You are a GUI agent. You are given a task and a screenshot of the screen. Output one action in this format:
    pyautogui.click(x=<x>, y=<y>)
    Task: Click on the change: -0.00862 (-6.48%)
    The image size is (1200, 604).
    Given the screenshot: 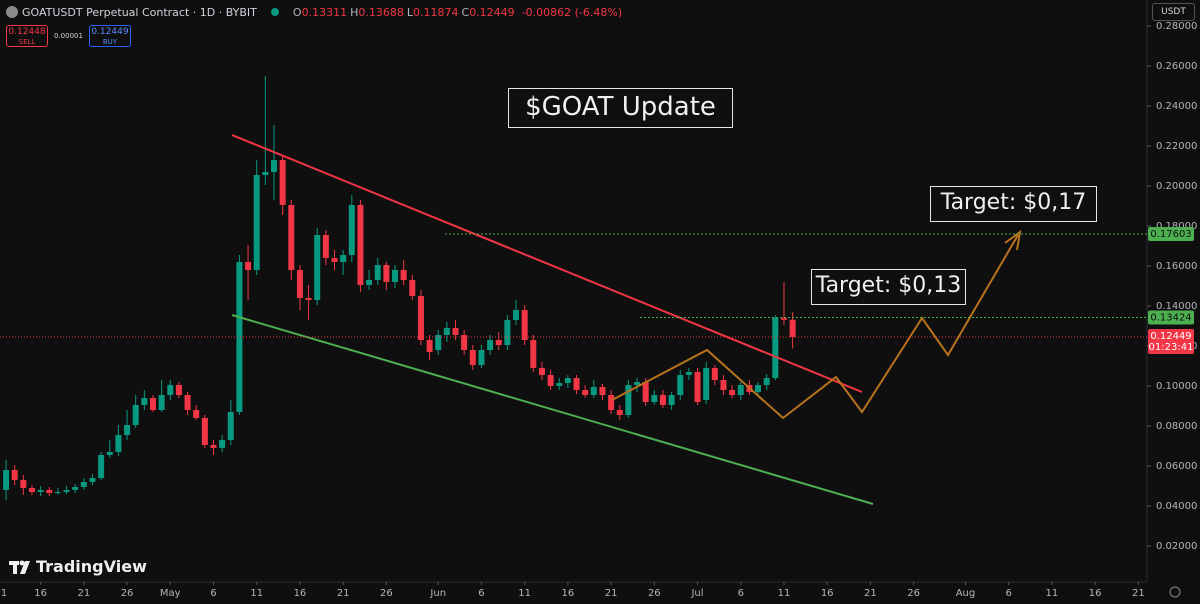 What is the action you would take?
    pyautogui.click(x=572, y=12)
    